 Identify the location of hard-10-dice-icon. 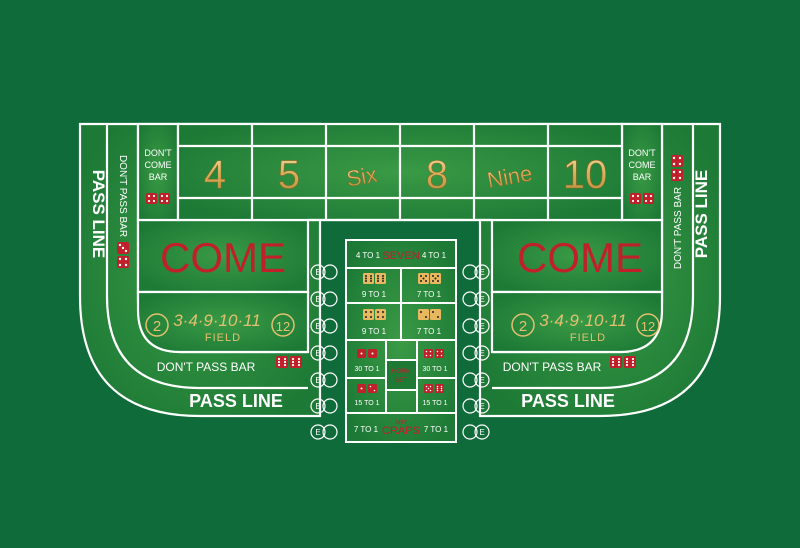
(429, 278).